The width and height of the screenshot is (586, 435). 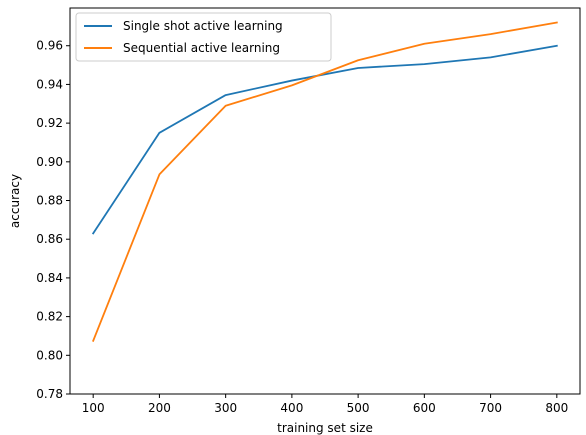 What do you see at coordinates (490, 408) in the screenshot?
I see `x-tick-label: 700` at bounding box center [490, 408].